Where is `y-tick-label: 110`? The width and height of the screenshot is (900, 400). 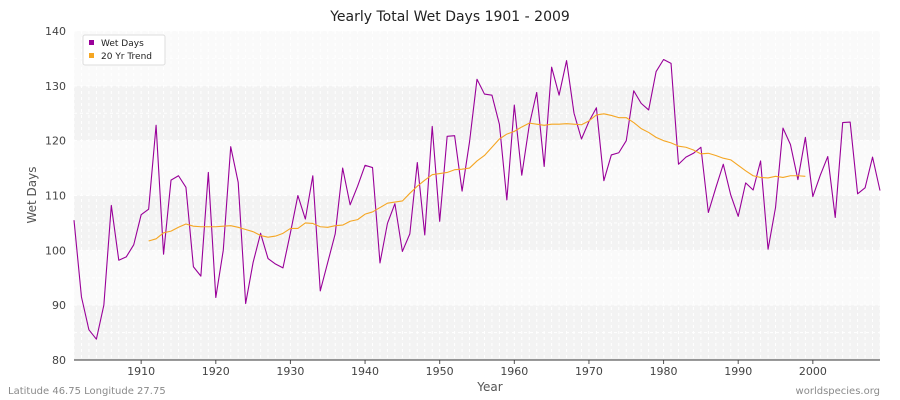
y-tick-label: 110 is located at coordinates (55, 196).